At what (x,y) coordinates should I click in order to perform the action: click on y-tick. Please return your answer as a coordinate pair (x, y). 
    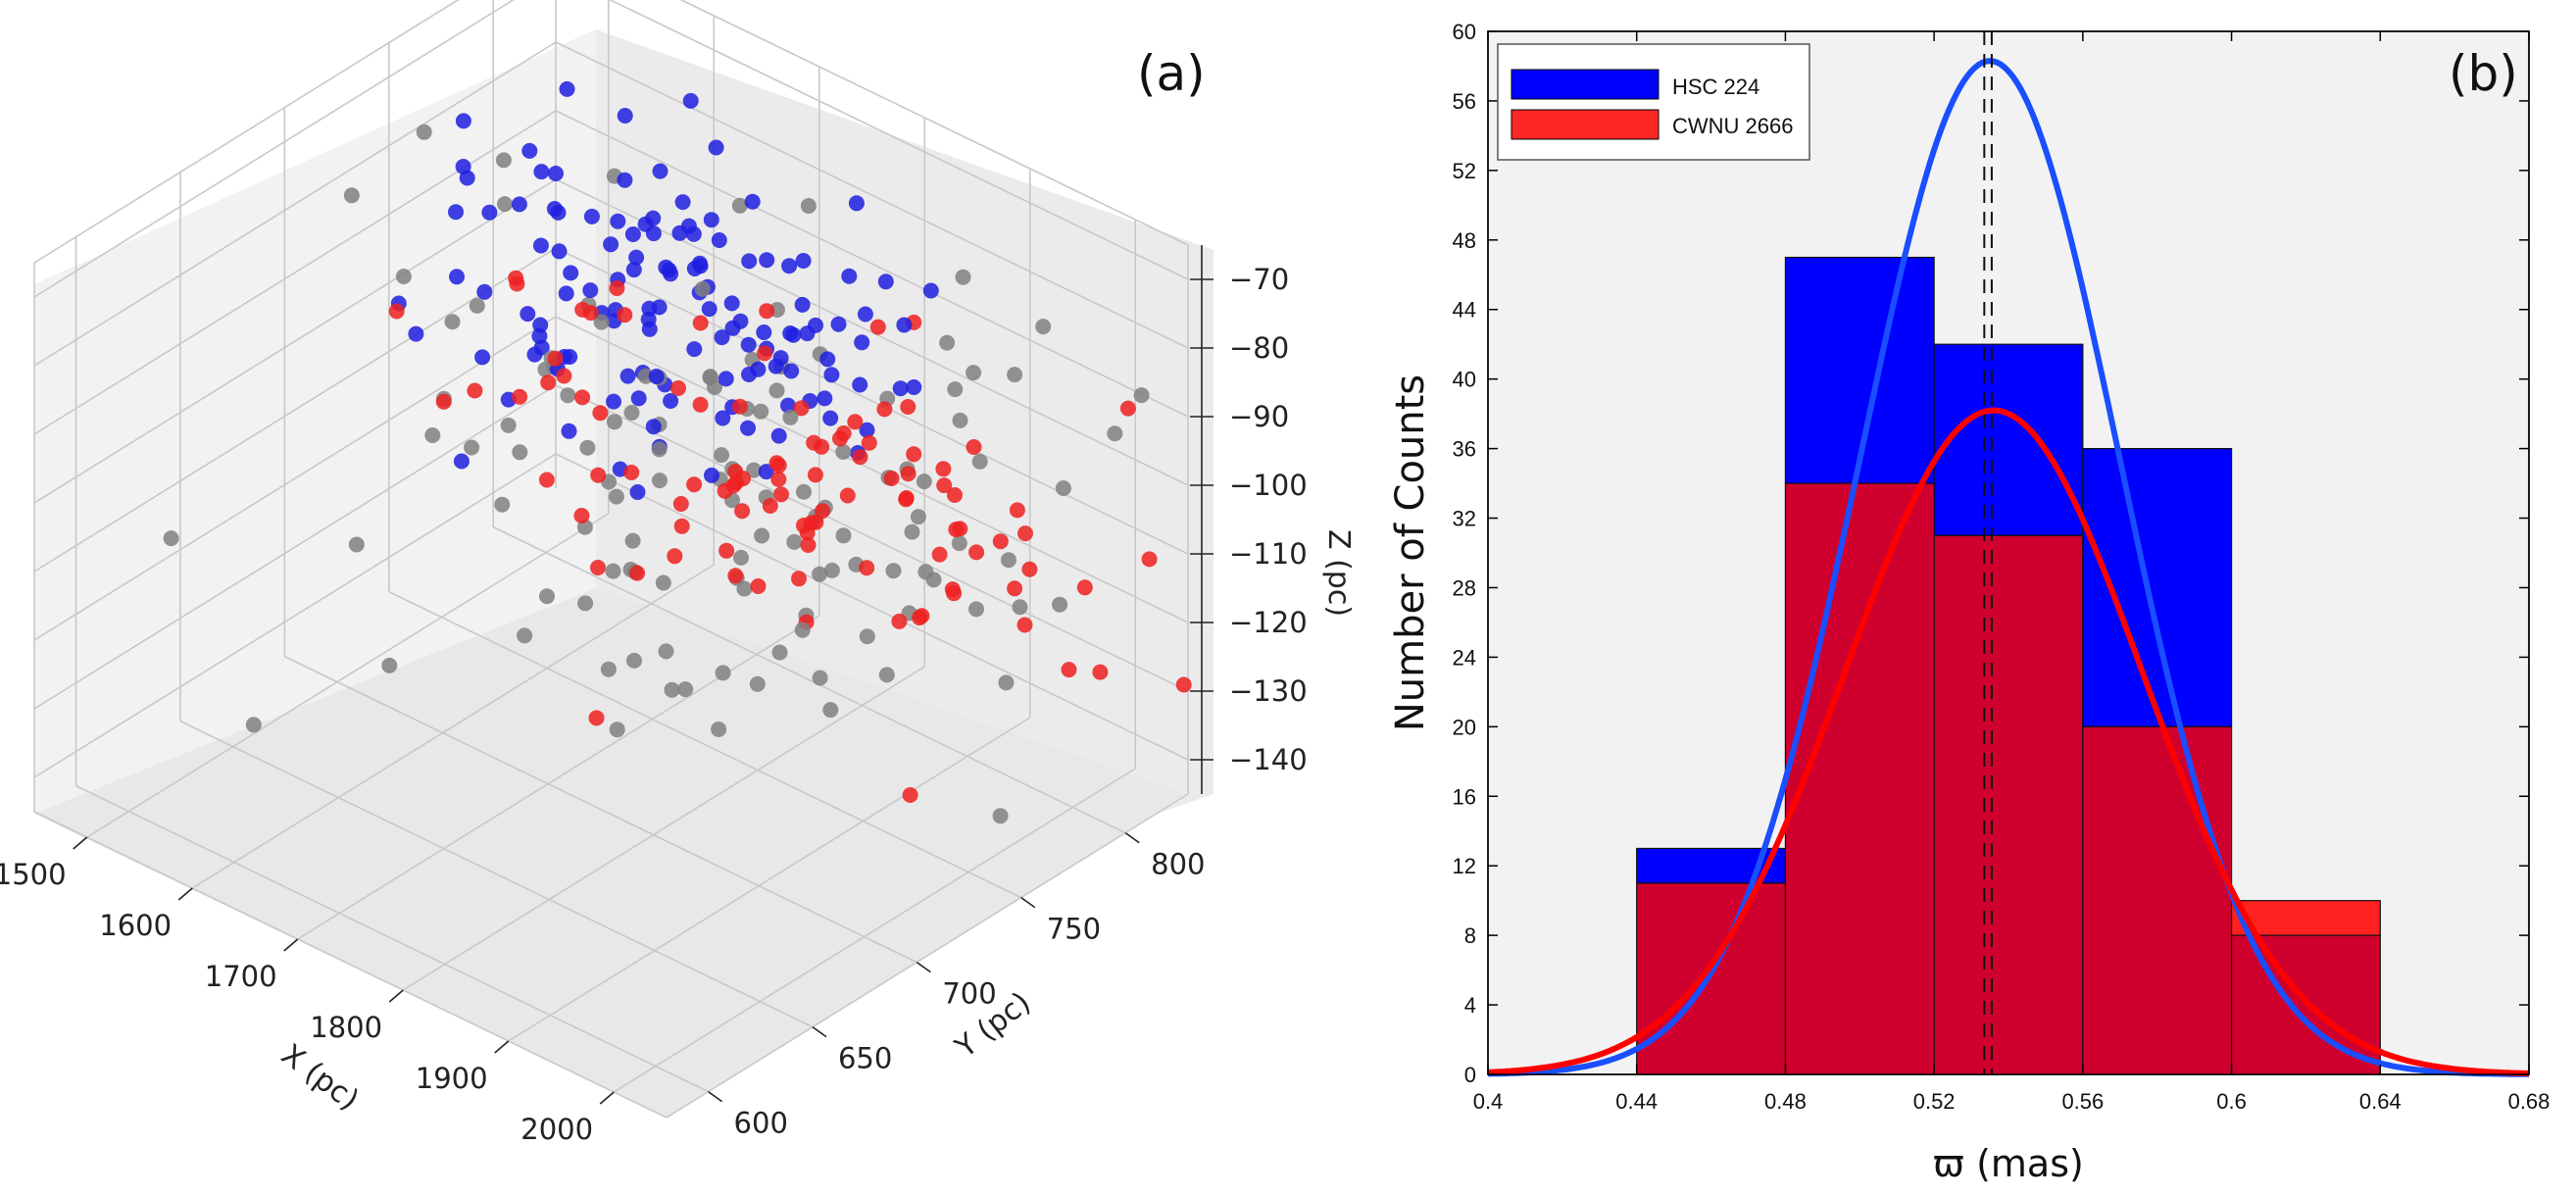
    Looking at the image, I should click on (923, 967).